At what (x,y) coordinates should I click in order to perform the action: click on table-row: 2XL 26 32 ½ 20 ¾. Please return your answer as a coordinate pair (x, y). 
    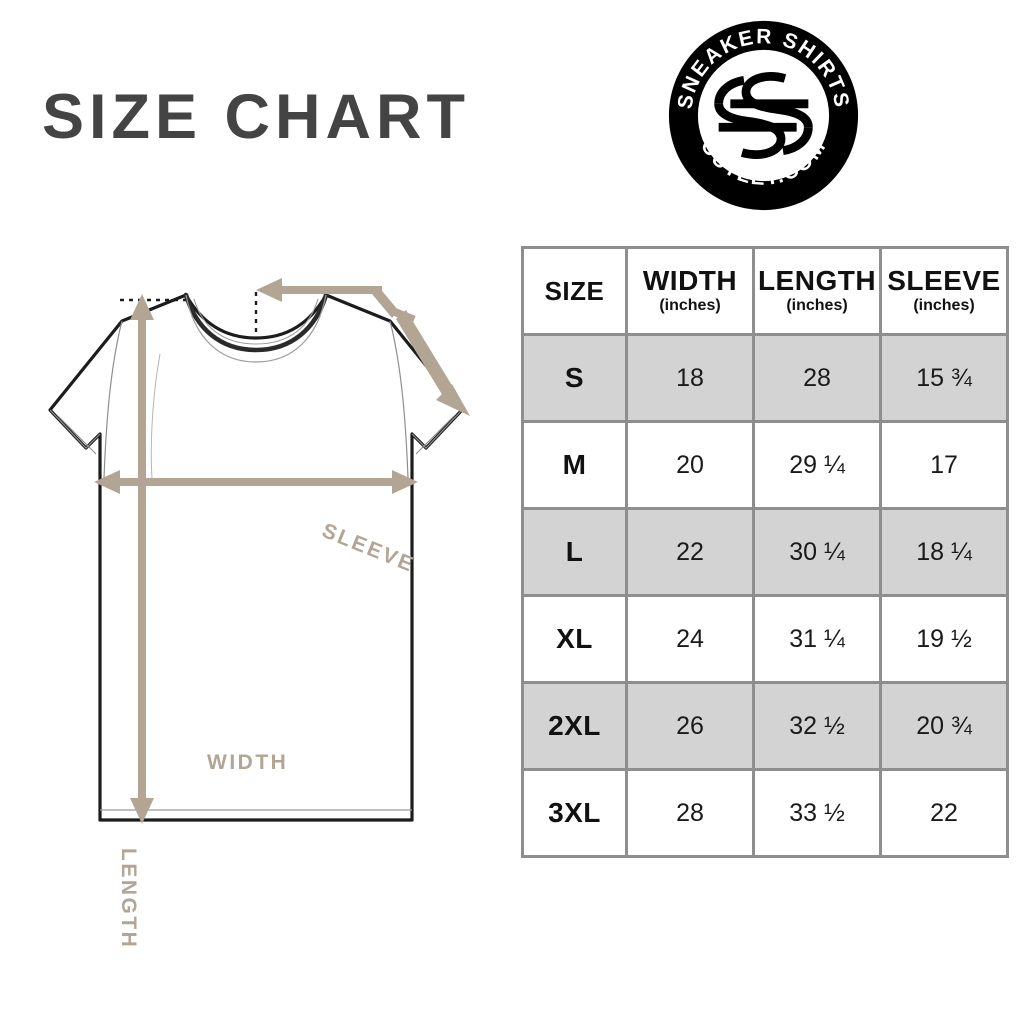
    Looking at the image, I should click on (765, 726).